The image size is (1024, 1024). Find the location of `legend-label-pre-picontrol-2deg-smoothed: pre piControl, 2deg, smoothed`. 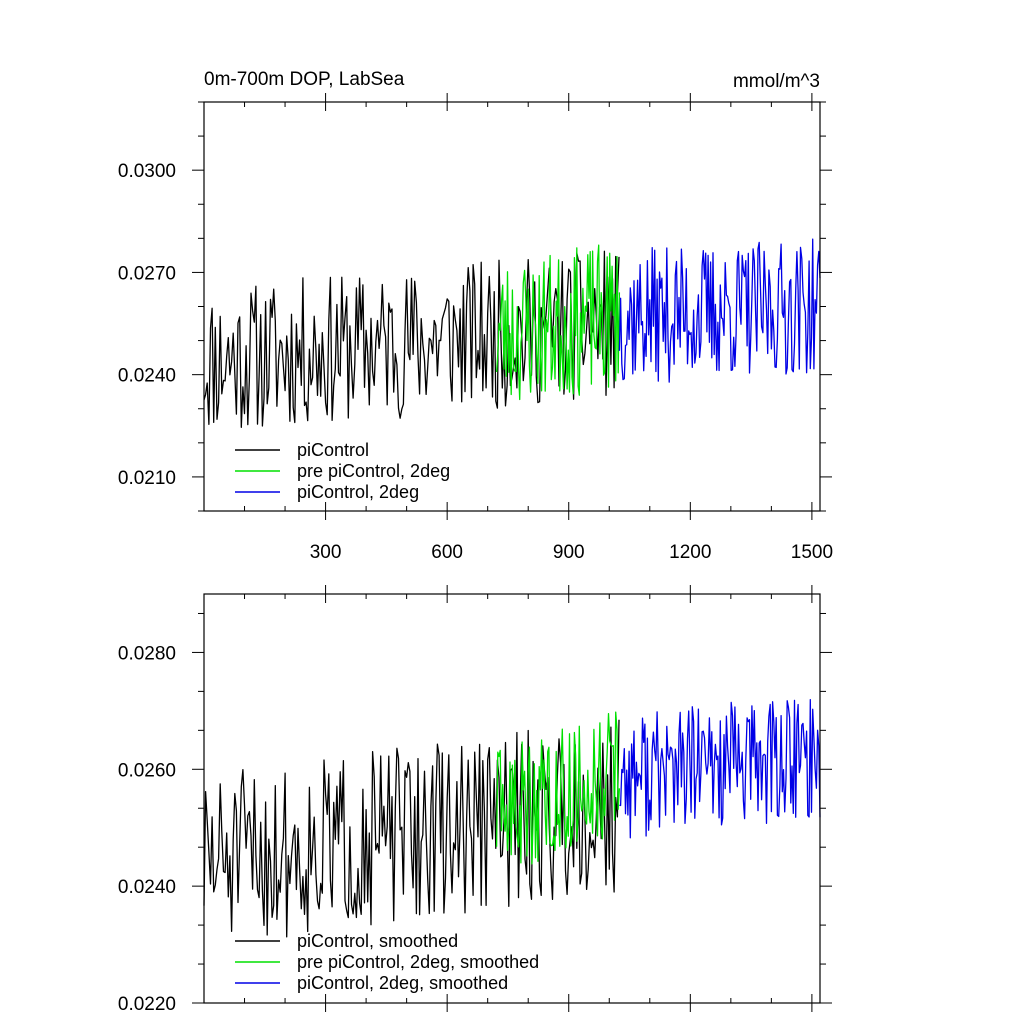

legend-label-pre-picontrol-2deg-smoothed: pre piControl, 2deg, smoothed is located at coordinates (418, 962).